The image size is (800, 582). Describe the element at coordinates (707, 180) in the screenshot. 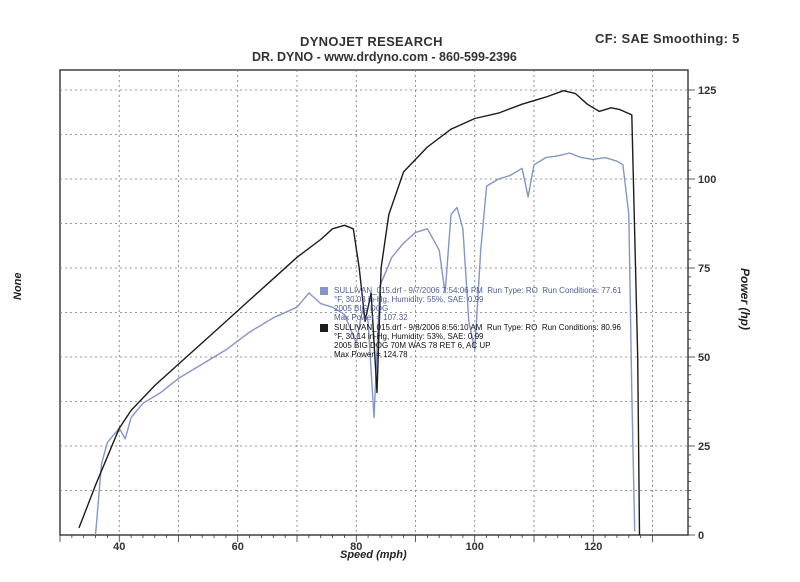

I see `y-tick-label: 100` at that location.